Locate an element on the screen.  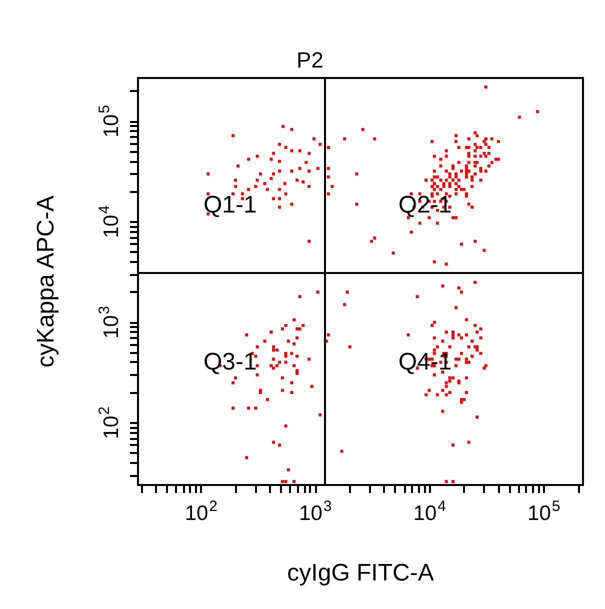
annotation: Q1-1 is located at coordinates (230, 204).